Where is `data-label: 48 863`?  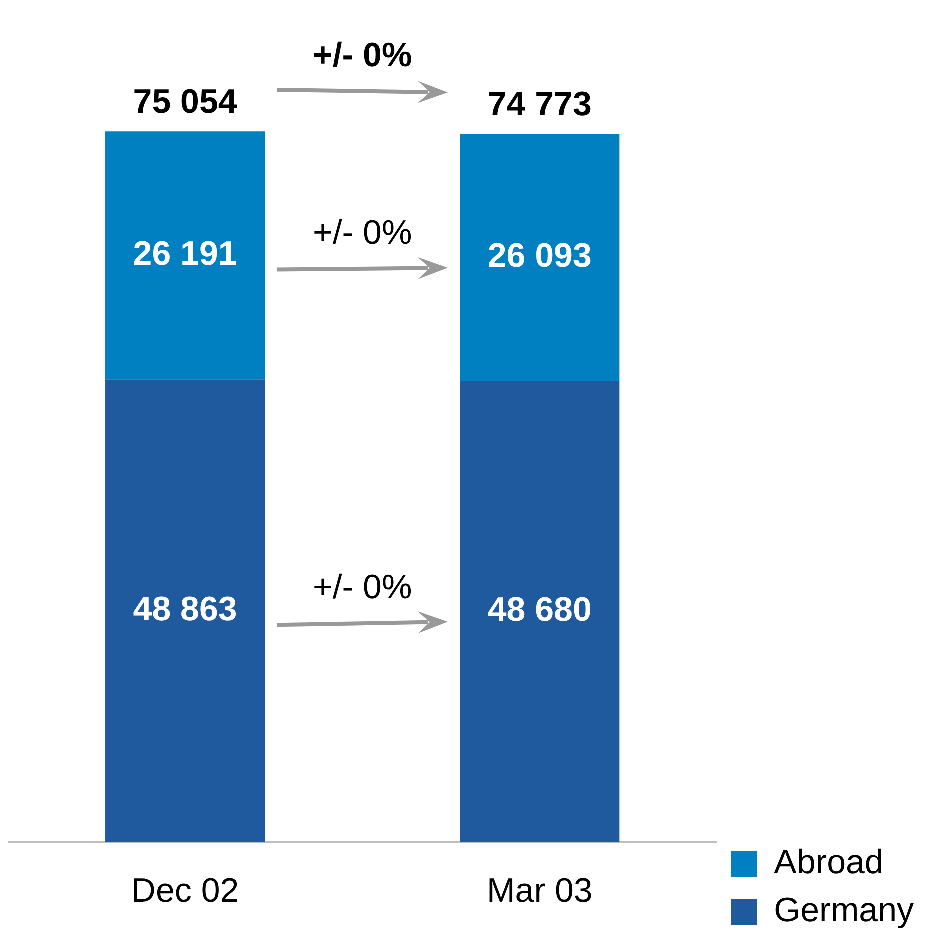 data-label: 48 863 is located at coordinates (185, 609).